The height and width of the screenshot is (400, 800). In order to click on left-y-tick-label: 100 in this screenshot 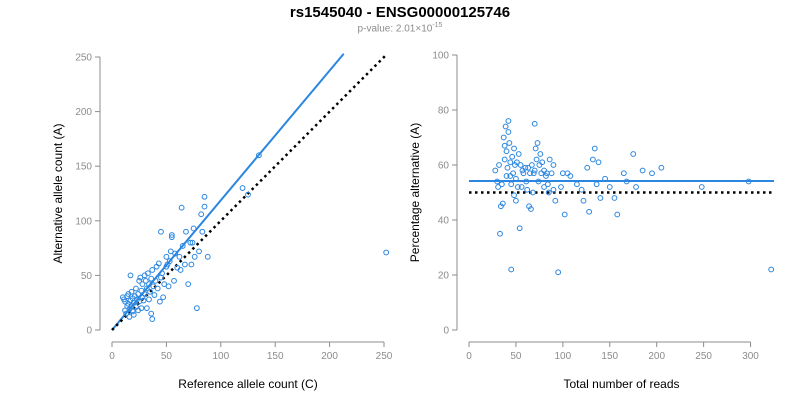, I will do `click(83, 221)`.